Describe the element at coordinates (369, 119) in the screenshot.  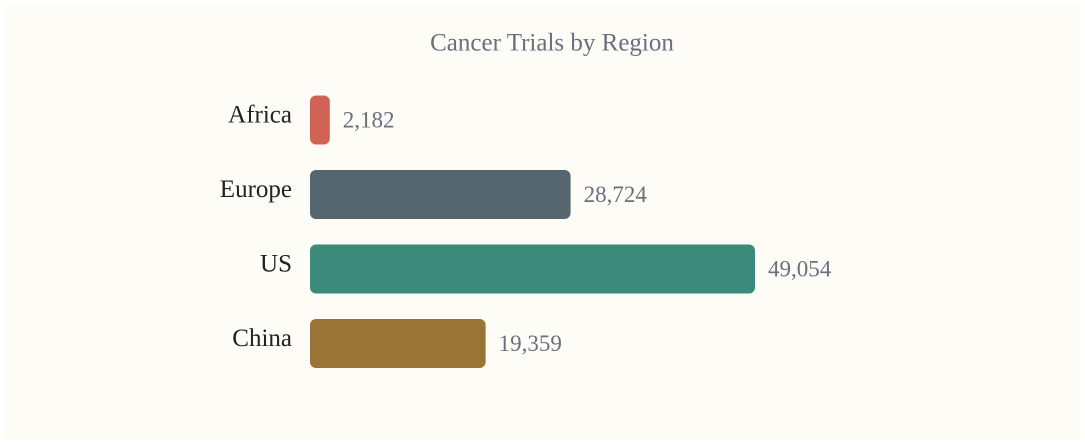
I see `value-label: 2,182` at that location.